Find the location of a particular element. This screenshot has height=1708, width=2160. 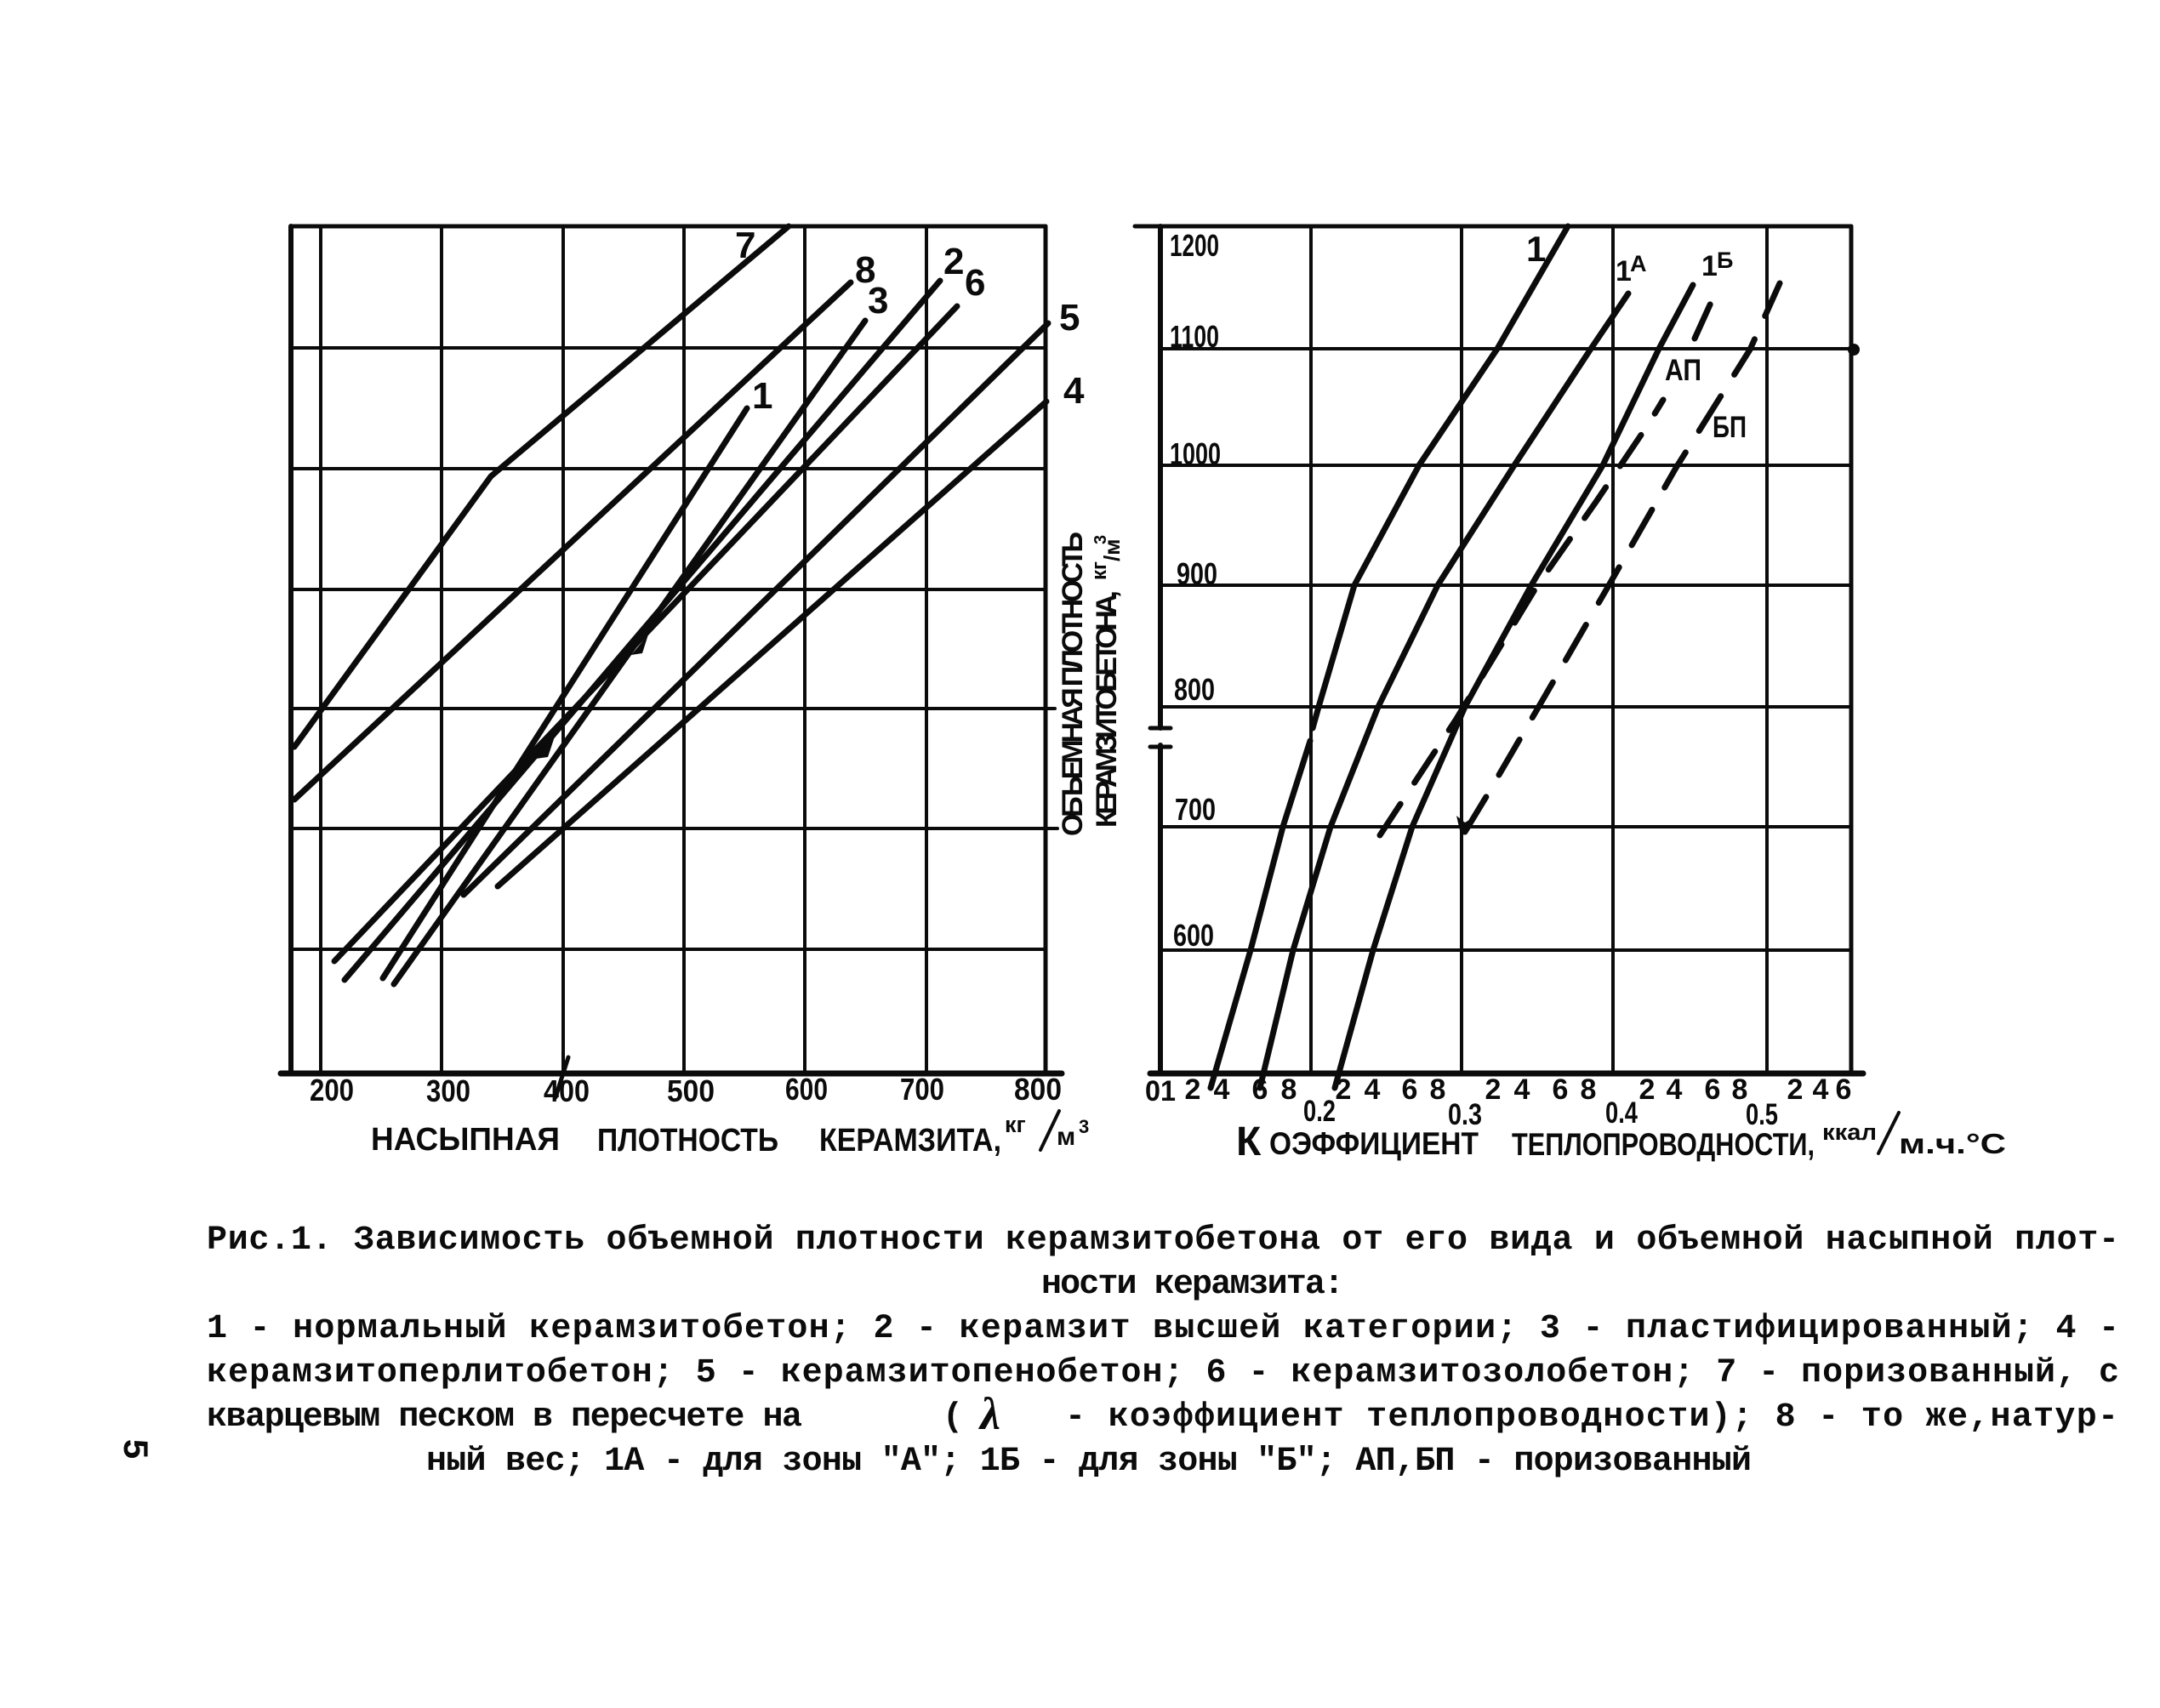

svg-text: 500 is located at coordinates (691, 1090).